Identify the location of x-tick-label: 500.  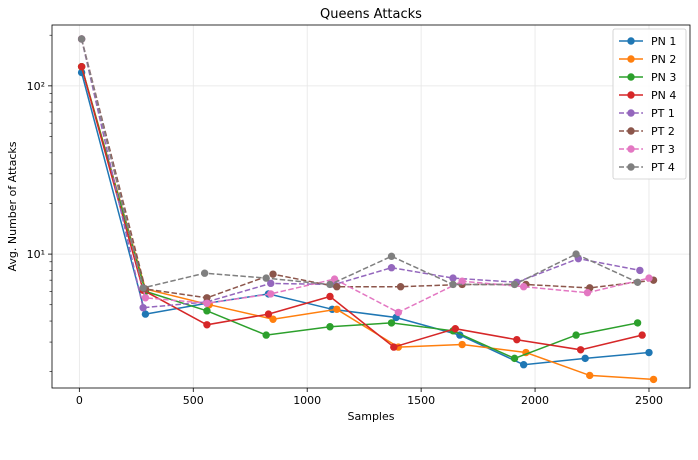
(193, 400).